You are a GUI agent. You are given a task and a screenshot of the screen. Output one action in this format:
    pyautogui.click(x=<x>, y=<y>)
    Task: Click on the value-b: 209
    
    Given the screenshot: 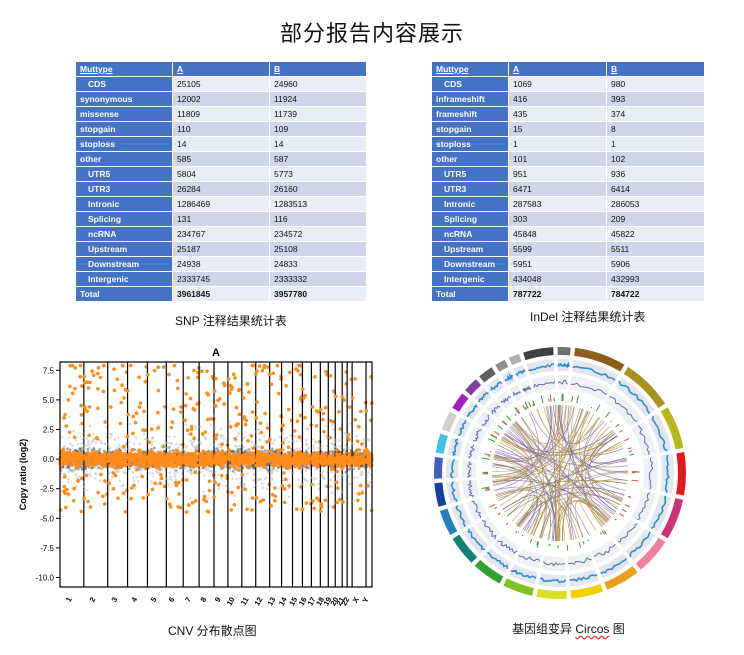 What is the action you would take?
    pyautogui.click(x=655, y=219)
    